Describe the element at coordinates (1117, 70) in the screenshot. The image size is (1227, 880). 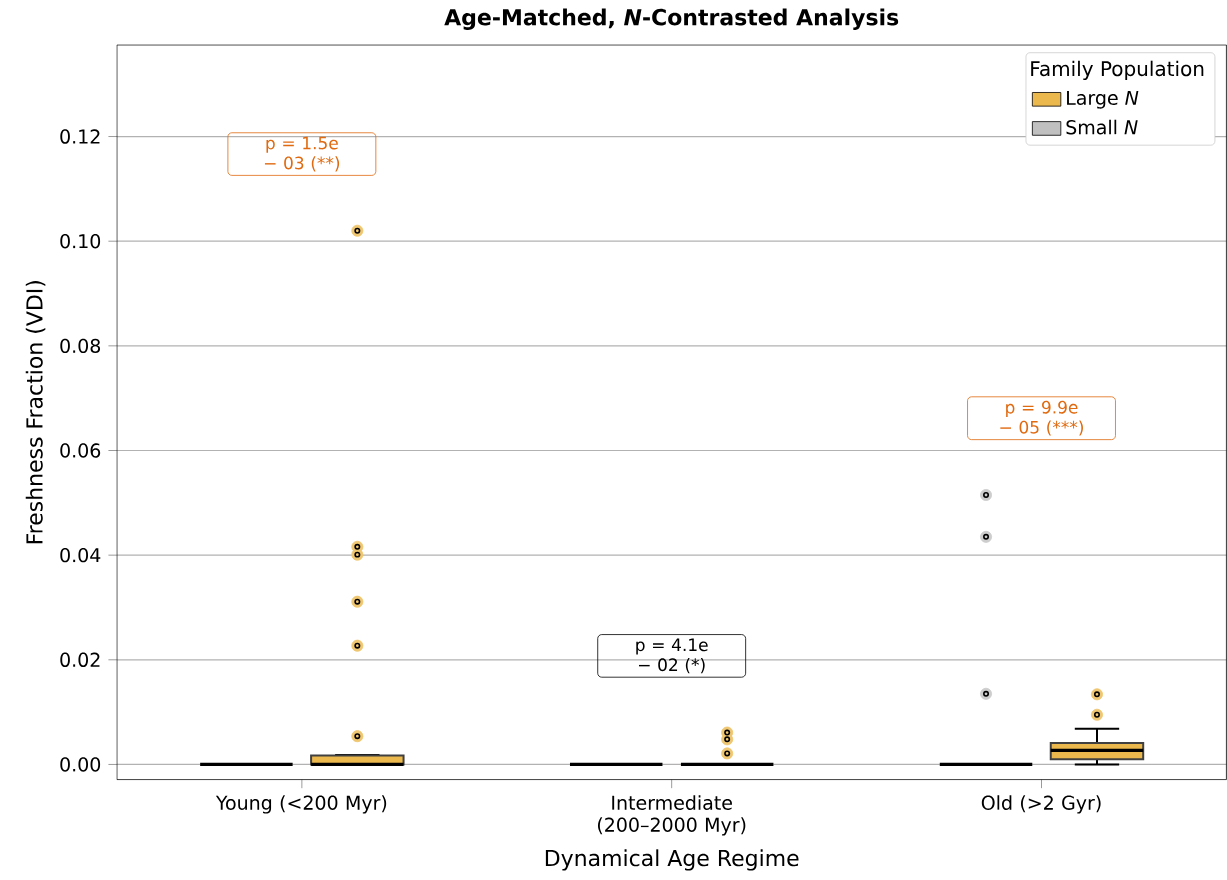
I see `legend-title: Family Population` at that location.